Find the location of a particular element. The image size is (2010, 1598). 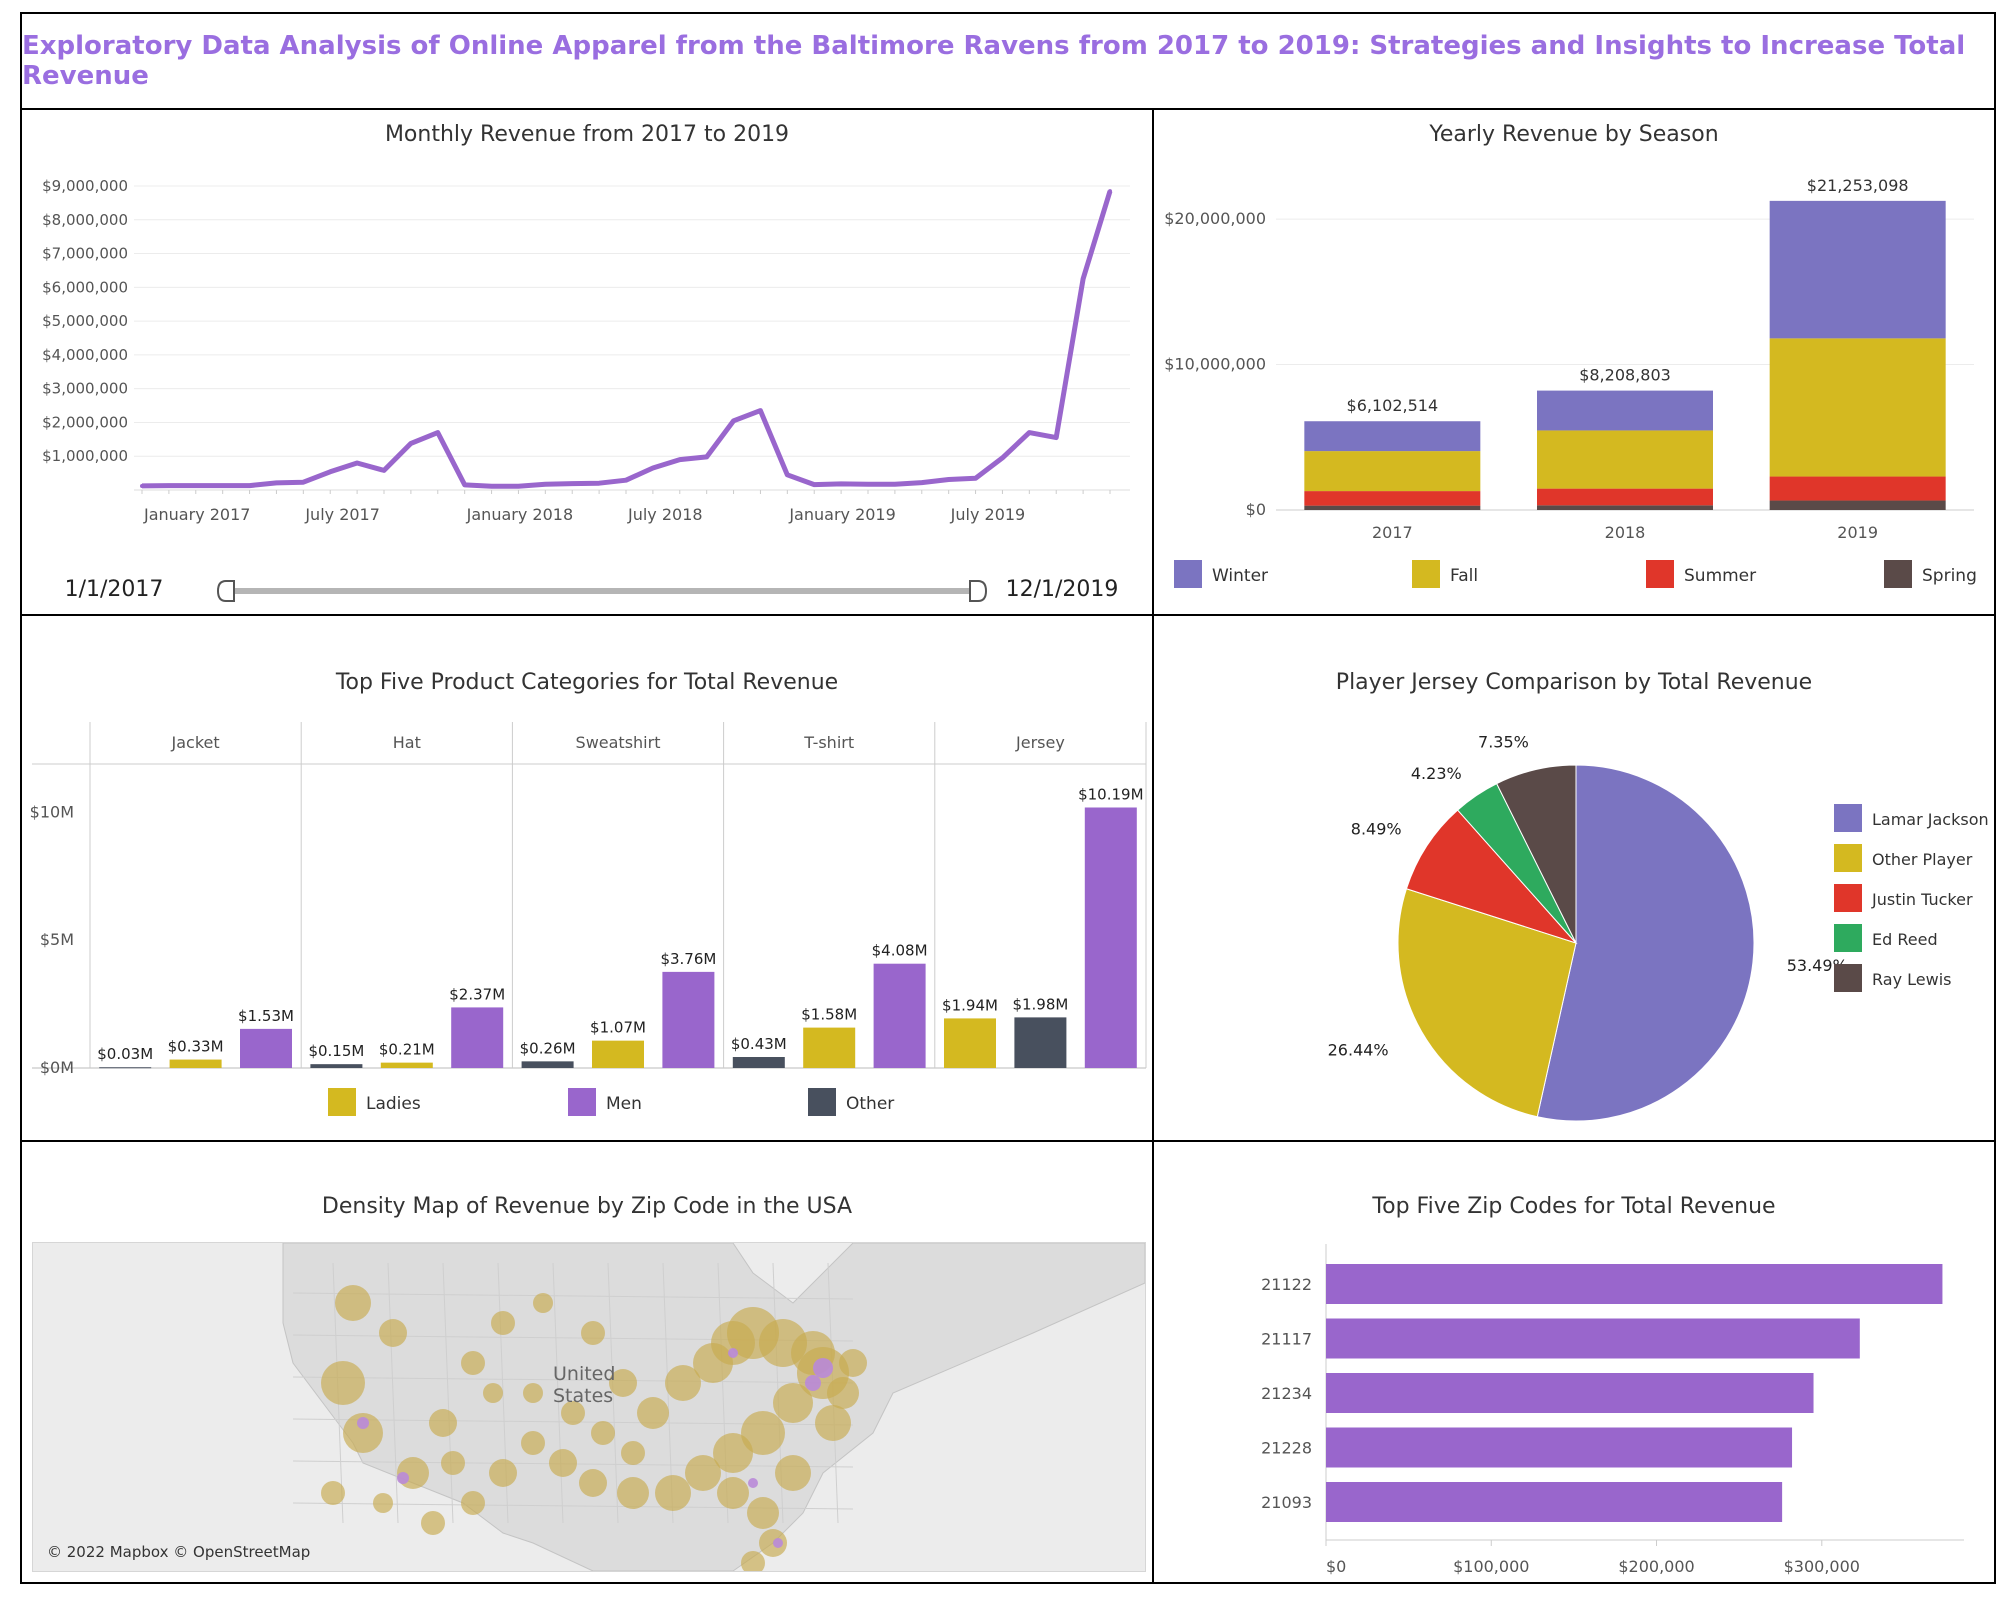

revenue-line is located at coordinates (627, 339).